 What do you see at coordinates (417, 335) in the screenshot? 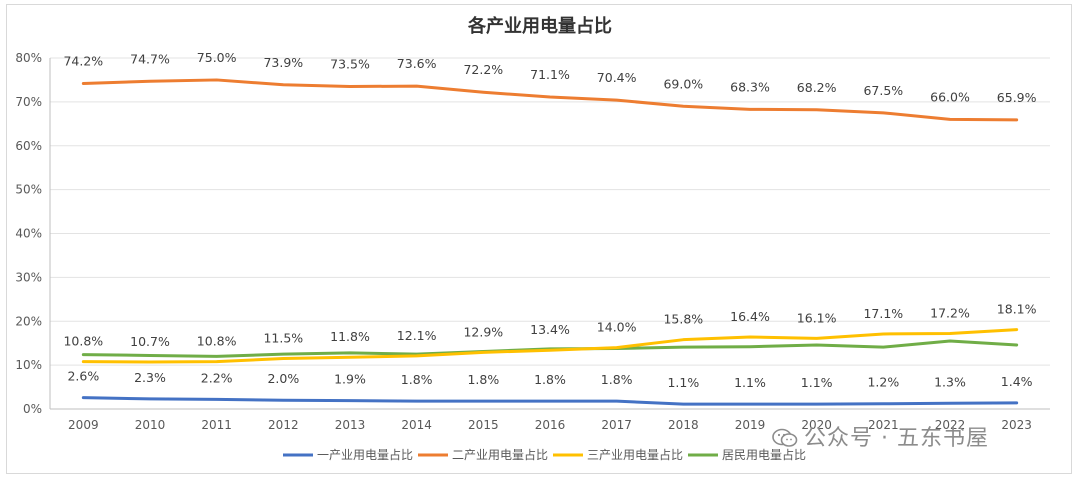
I see `data-label: 12.1%` at bounding box center [417, 335].